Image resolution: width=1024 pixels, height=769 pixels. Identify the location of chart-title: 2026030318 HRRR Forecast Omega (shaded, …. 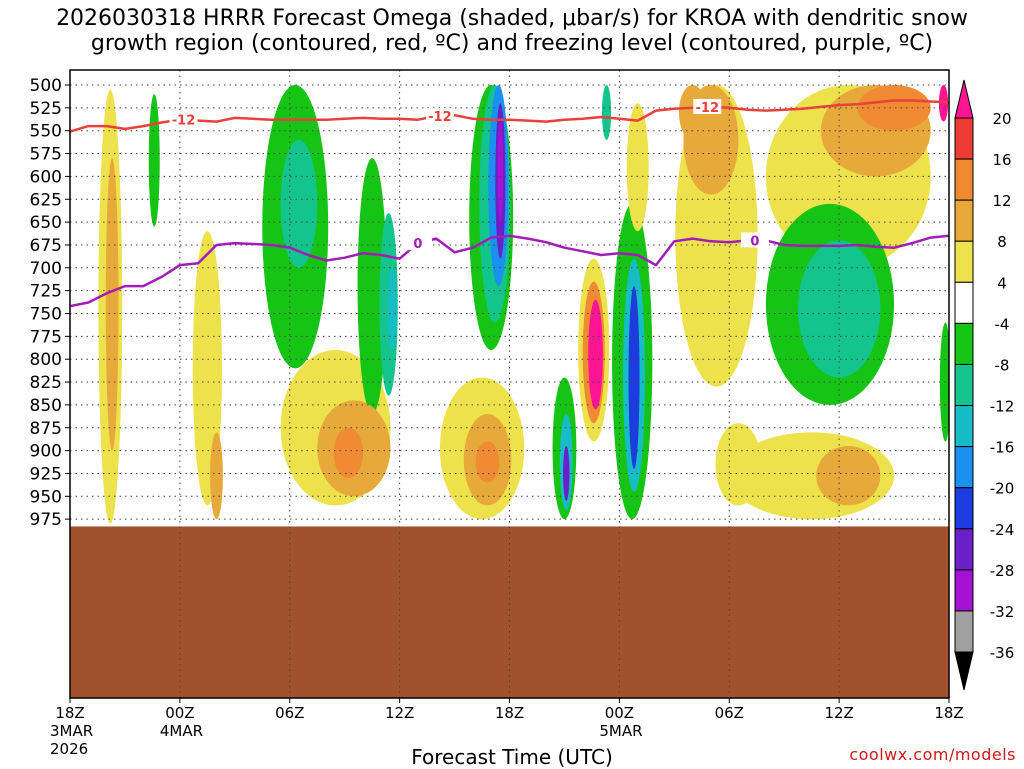
(512, 31).